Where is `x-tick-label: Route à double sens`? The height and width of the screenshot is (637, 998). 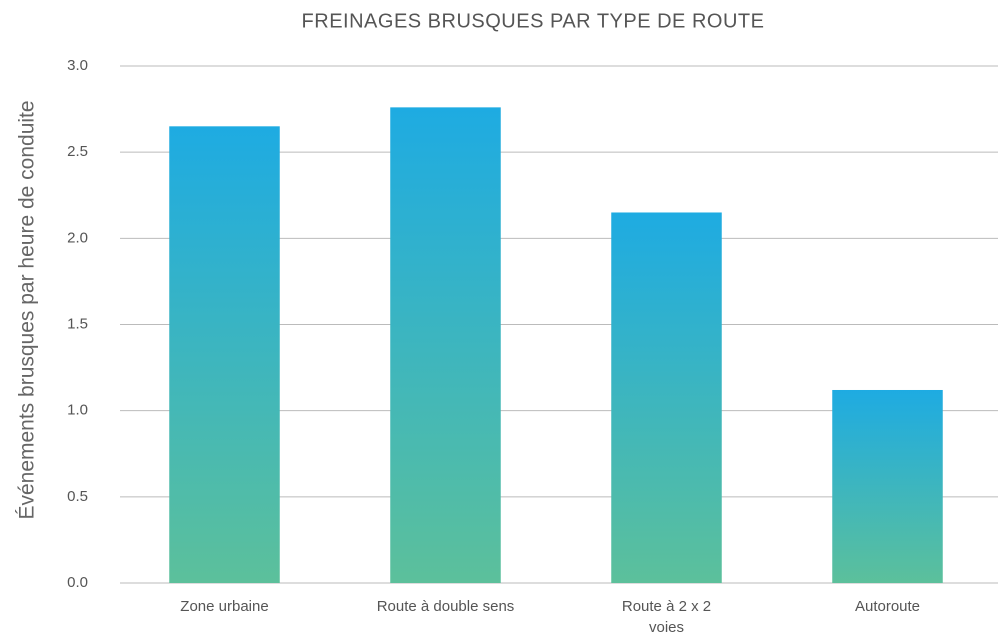
x-tick-label: Route à double sens is located at coordinates (445, 606).